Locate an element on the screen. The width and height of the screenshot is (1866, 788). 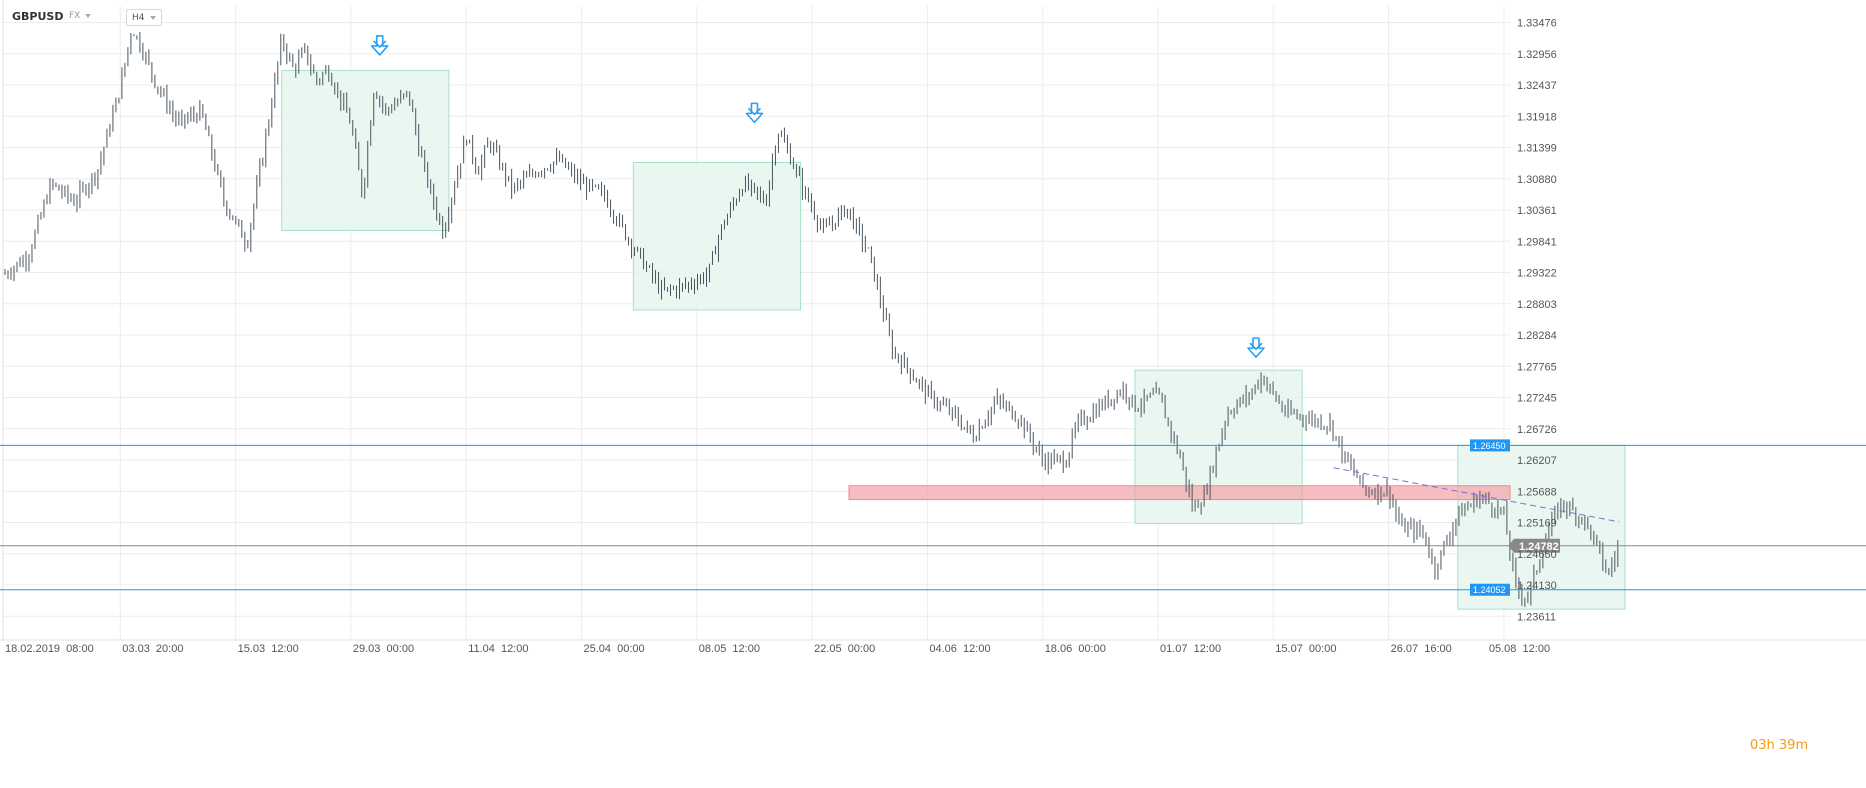
y-tick-label: 1.31399 is located at coordinates (1537, 149).